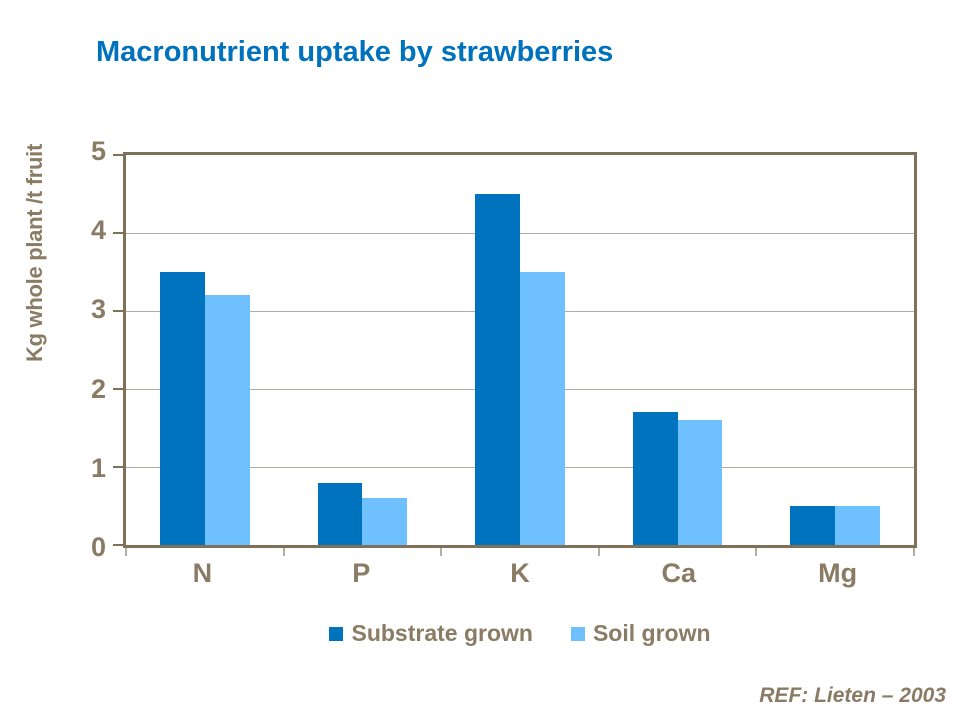  Describe the element at coordinates (655, 478) in the screenshot. I see `bar-substrate-grown-Ca` at that location.